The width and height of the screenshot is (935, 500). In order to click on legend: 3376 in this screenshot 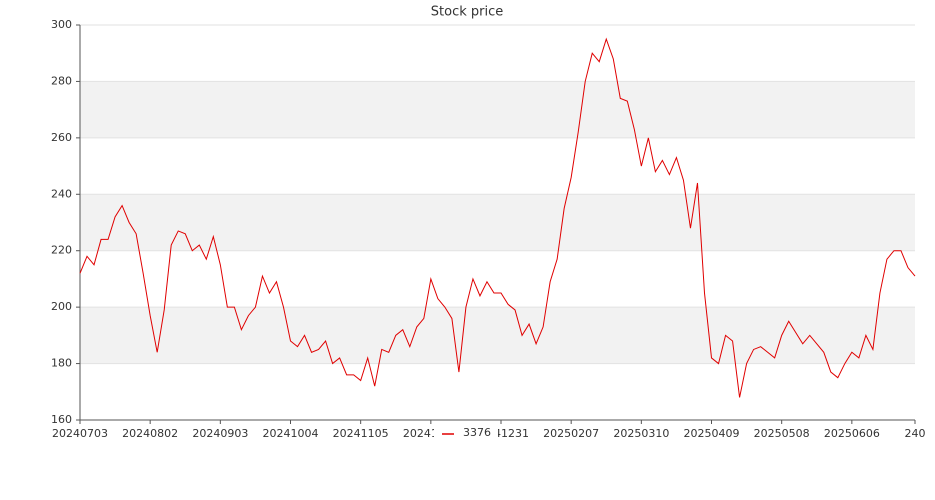, I will do `click(466, 433)`.